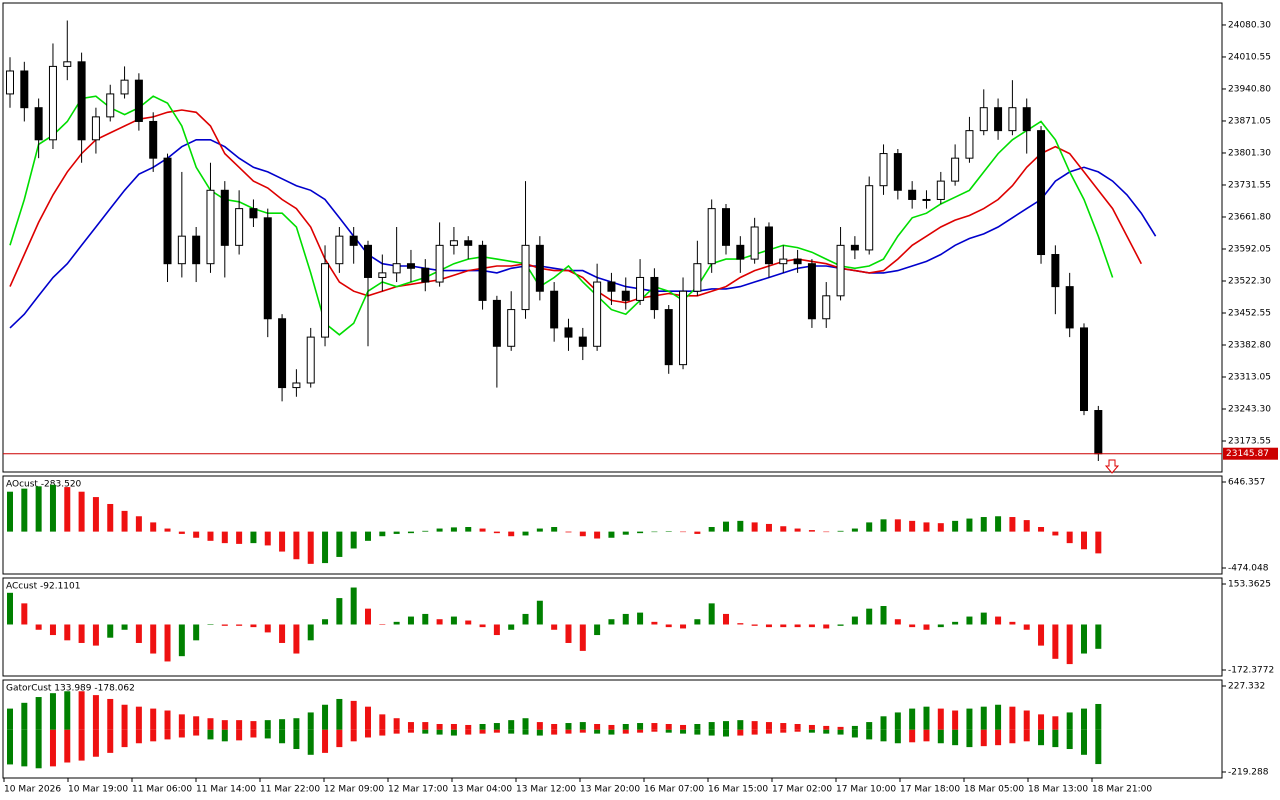 Image resolution: width=1280 pixels, height=800 pixels. I want to click on x-tick-label: 13 Mar 12:00, so click(546, 790).